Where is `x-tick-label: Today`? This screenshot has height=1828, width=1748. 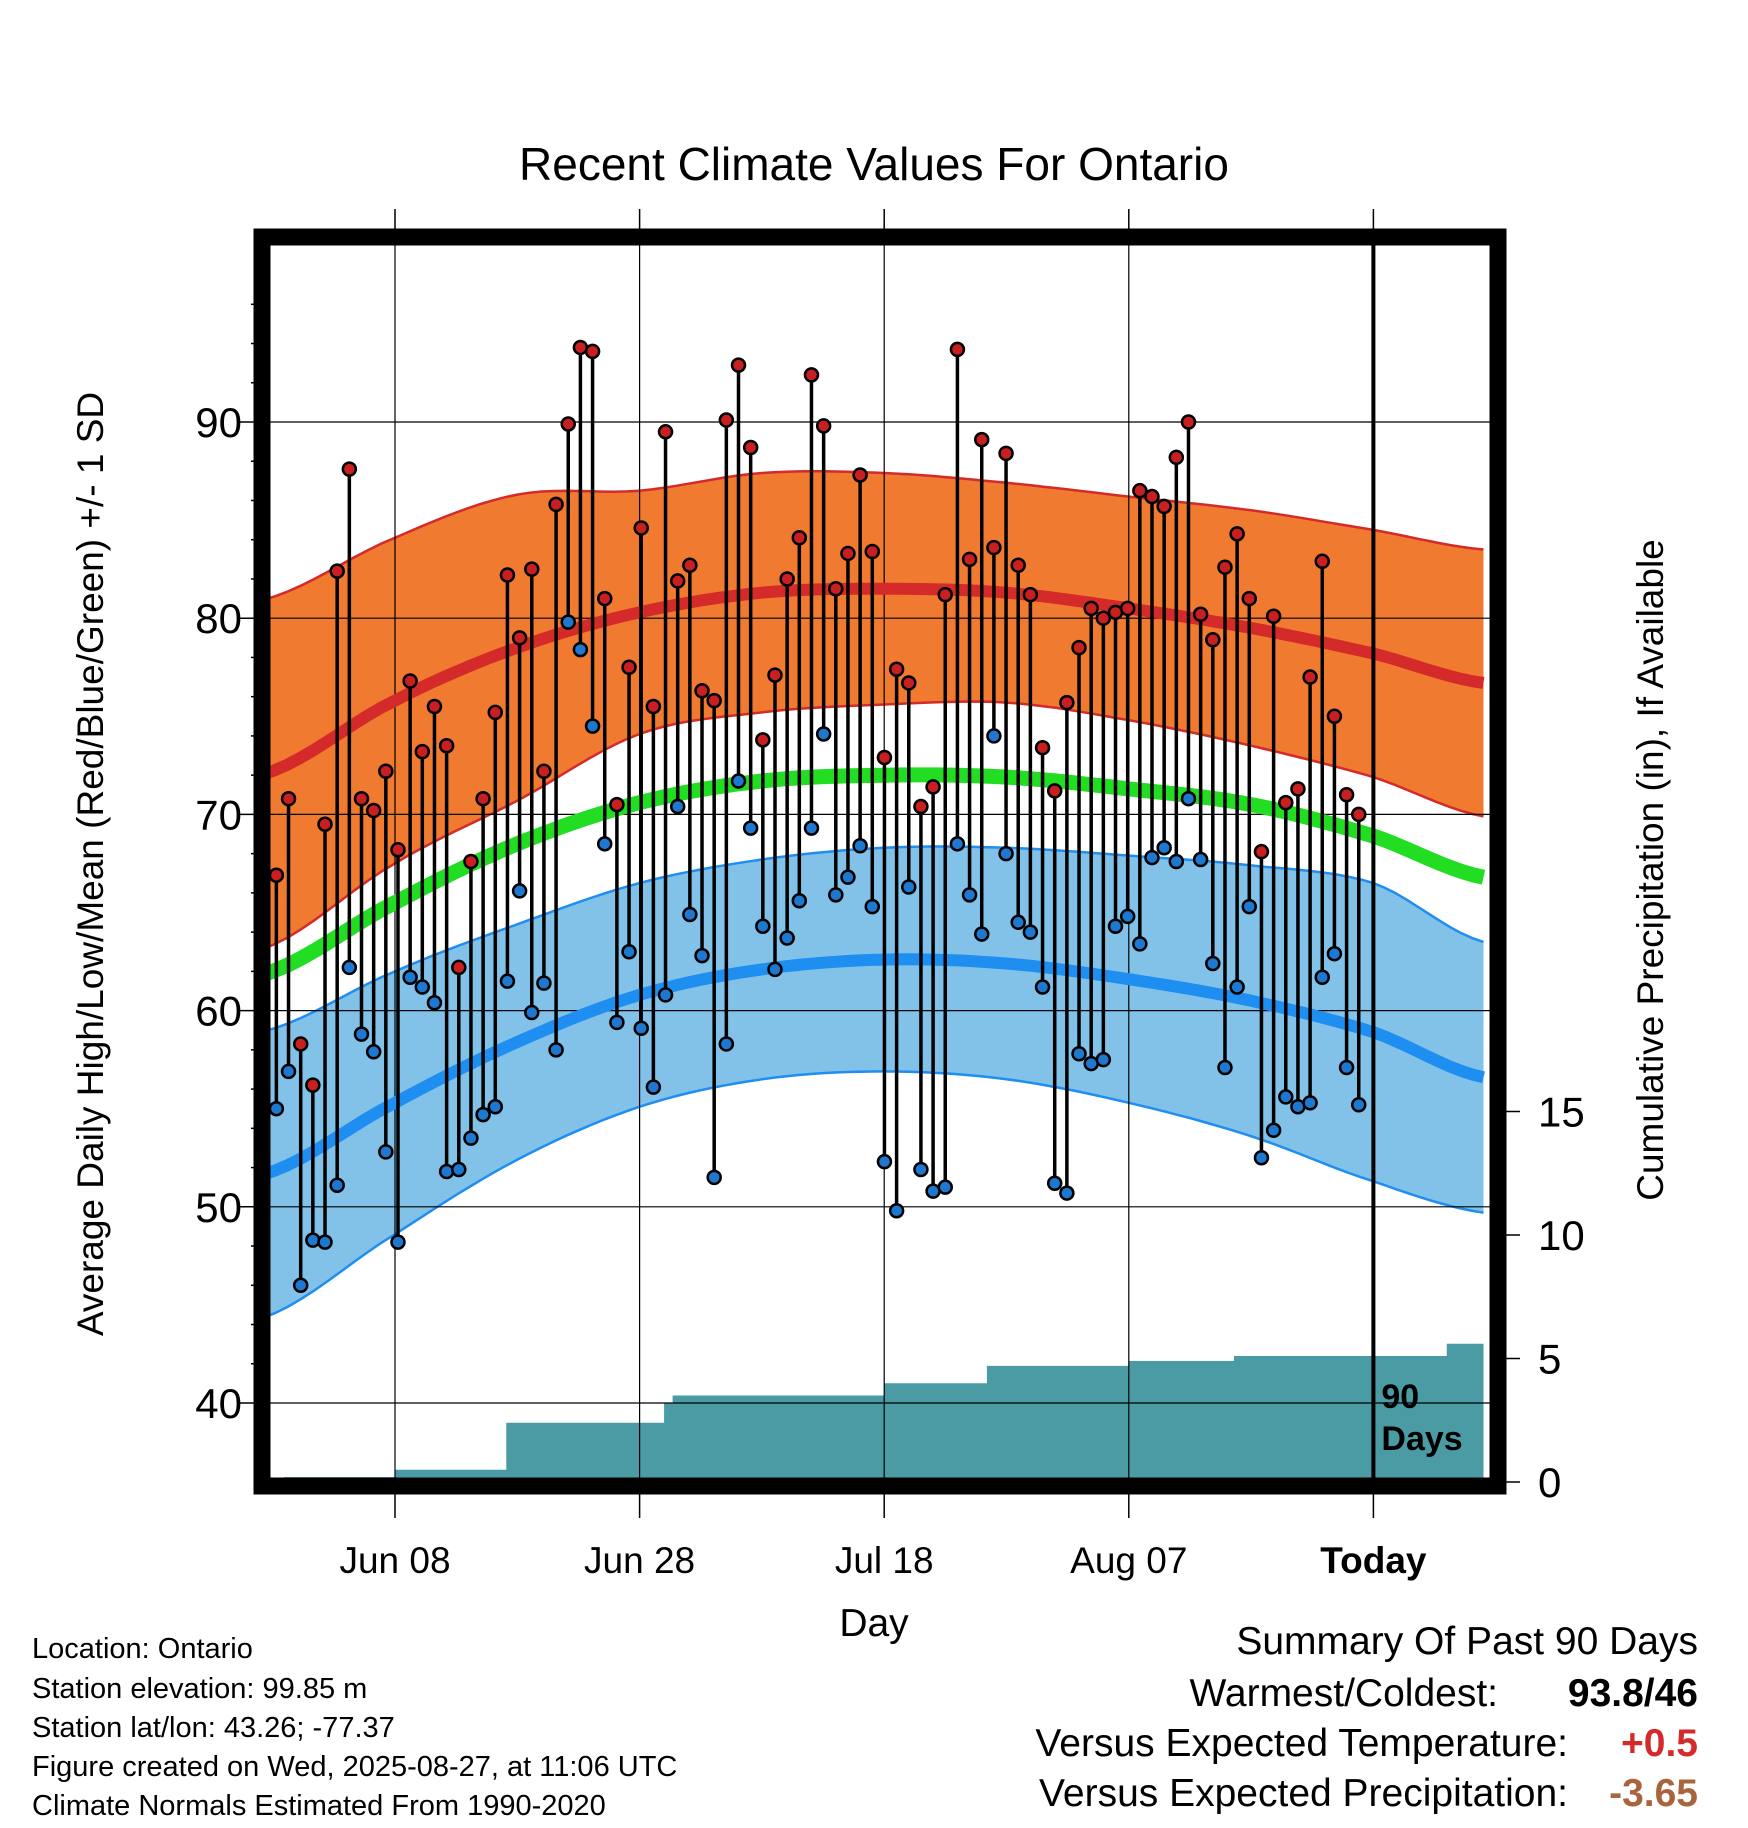 x-tick-label: Today is located at coordinates (1373, 1560).